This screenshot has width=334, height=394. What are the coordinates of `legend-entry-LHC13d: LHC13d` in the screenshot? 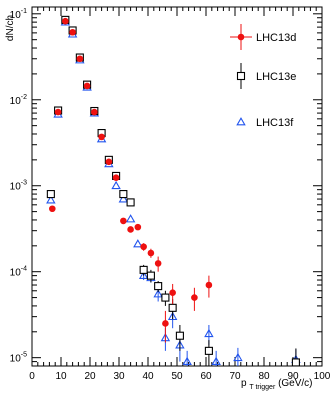 It's located at (263, 37).